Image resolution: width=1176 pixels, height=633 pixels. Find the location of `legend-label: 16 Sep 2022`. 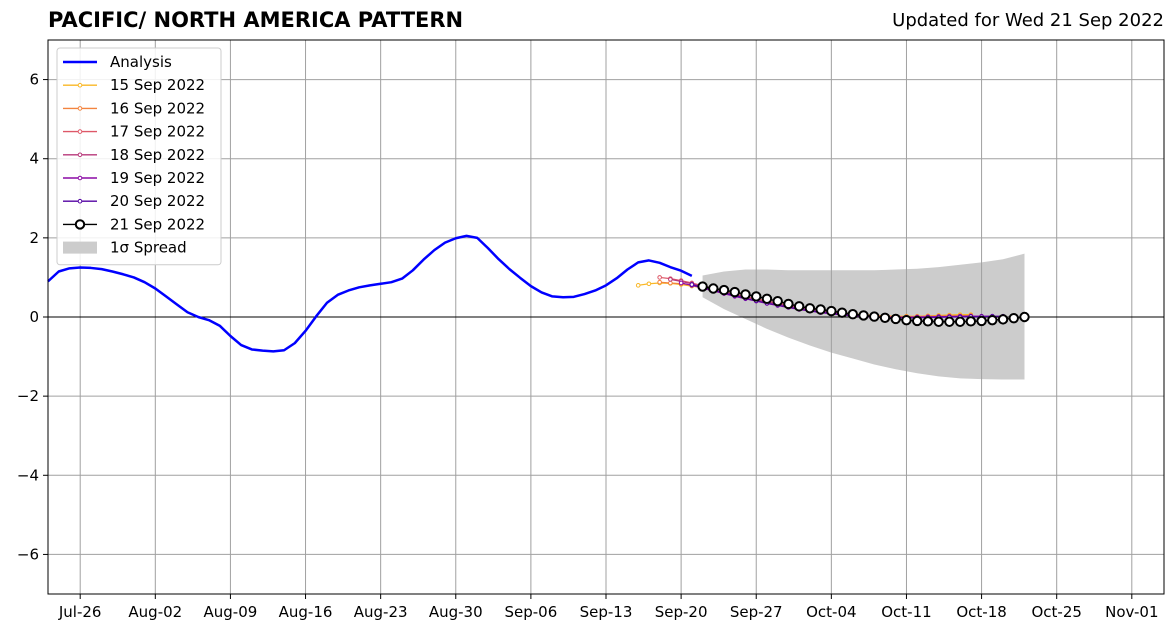

legend-label: 16 Sep 2022 is located at coordinates (157, 108).